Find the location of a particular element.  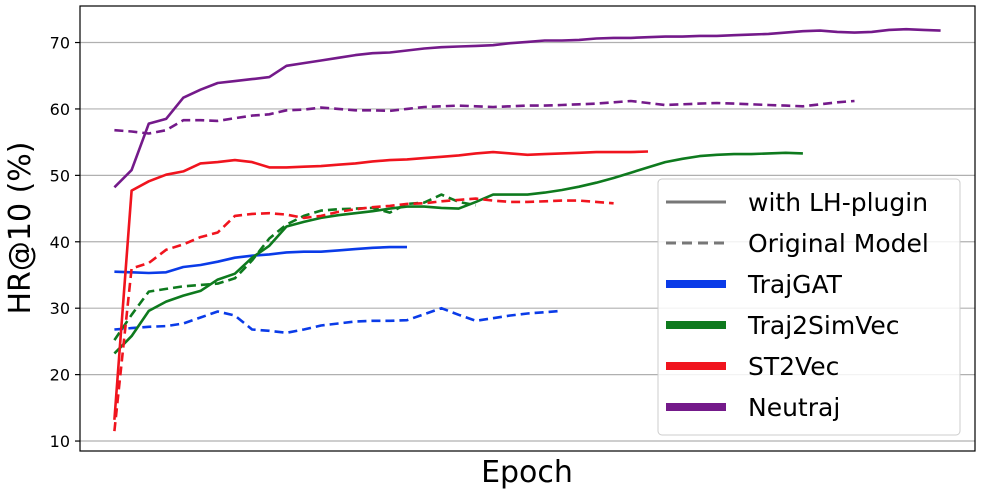

y-tick-label: 30 is located at coordinates (60, 308).